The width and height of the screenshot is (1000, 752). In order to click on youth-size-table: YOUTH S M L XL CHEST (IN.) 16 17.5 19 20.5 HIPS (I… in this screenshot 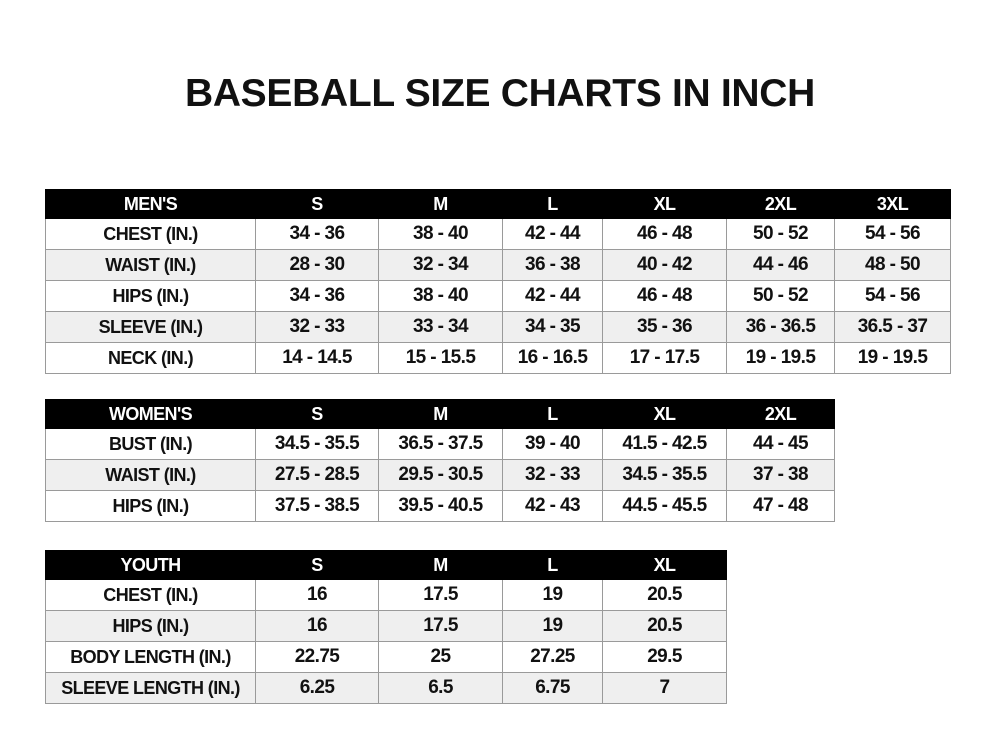, I will do `click(386, 627)`.